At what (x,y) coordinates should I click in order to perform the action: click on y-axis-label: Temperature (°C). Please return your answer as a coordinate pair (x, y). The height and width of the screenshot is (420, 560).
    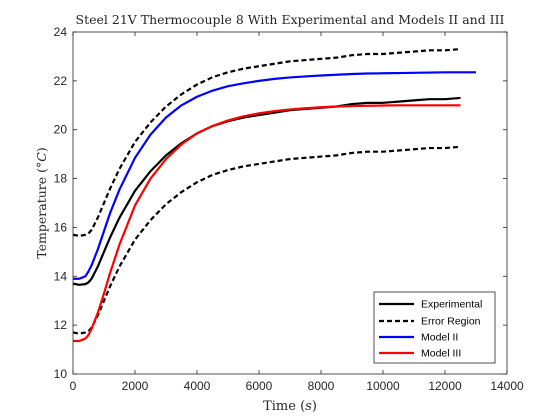
    Looking at the image, I should click on (41, 202).